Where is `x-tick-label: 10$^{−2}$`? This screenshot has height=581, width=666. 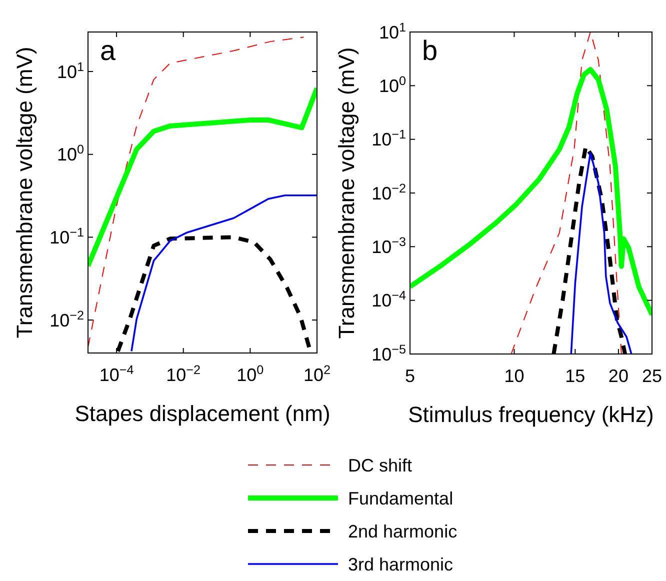
x-tick-label: 10$^{−2}$ is located at coordinates (183, 374).